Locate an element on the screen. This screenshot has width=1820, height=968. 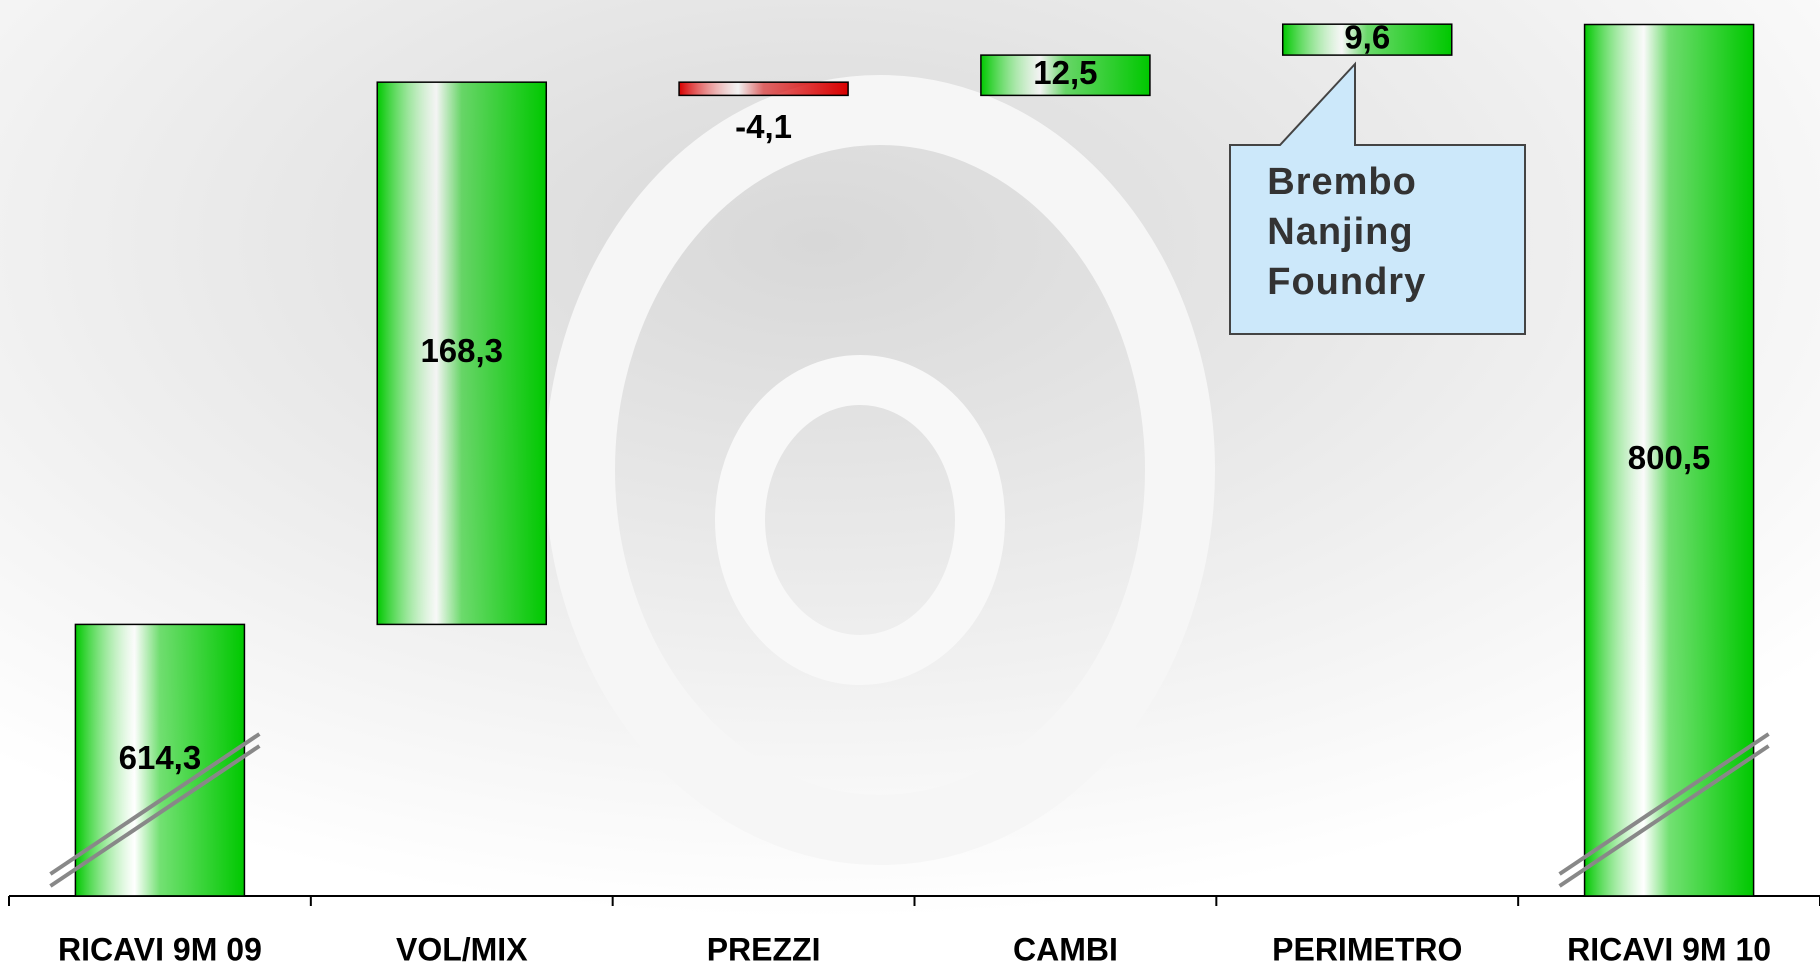
data-label: 800,5 is located at coordinates (1669, 457).